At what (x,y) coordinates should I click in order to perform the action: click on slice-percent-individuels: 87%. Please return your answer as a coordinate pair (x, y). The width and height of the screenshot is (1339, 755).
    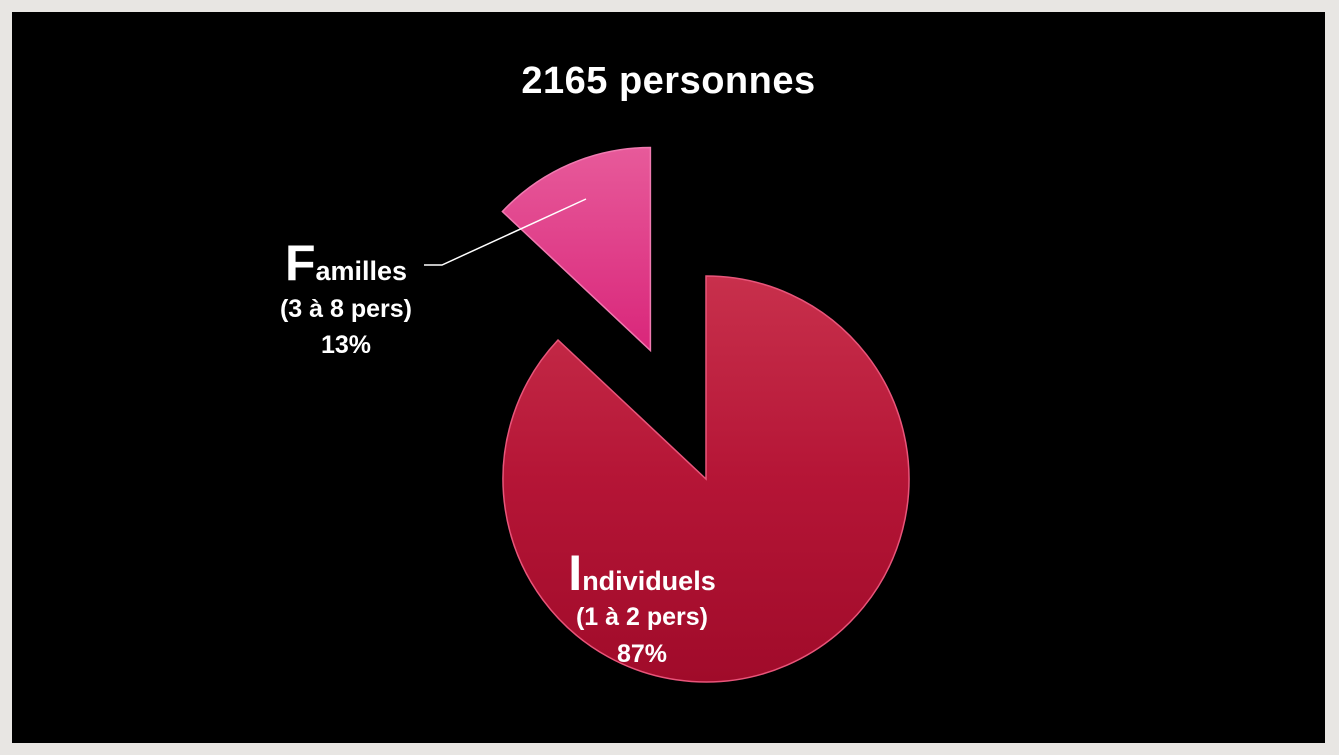
    Looking at the image, I should click on (642, 654).